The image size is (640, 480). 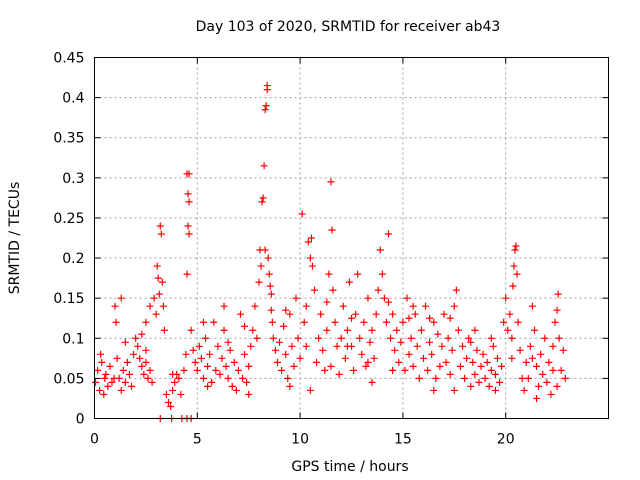 I want to click on x-tick-labels: 0 5 10 15 20, so click(x=302, y=440).